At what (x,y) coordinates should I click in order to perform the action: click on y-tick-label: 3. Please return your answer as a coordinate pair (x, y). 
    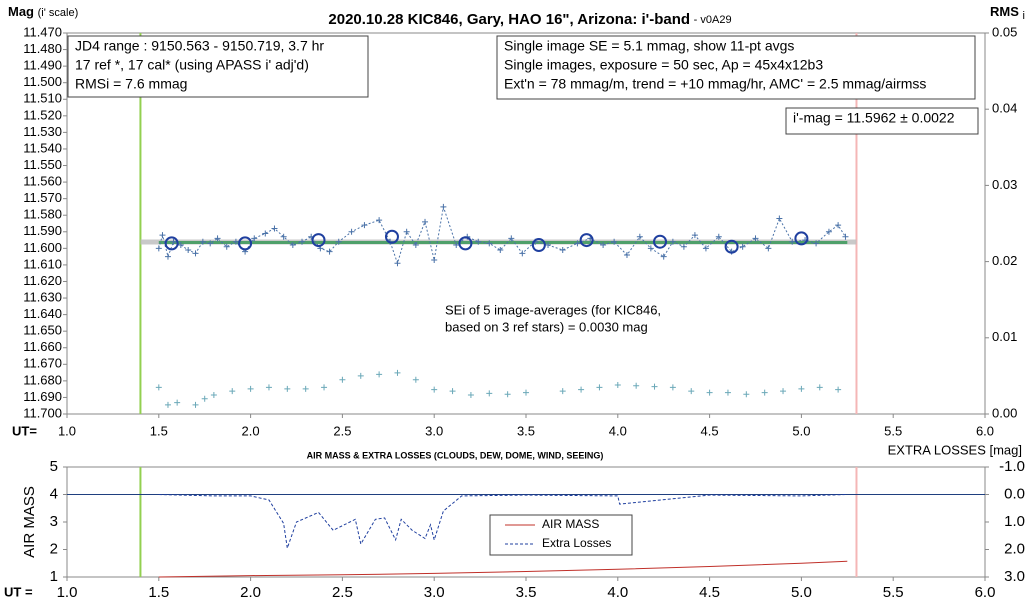
    Looking at the image, I should click on (54, 521).